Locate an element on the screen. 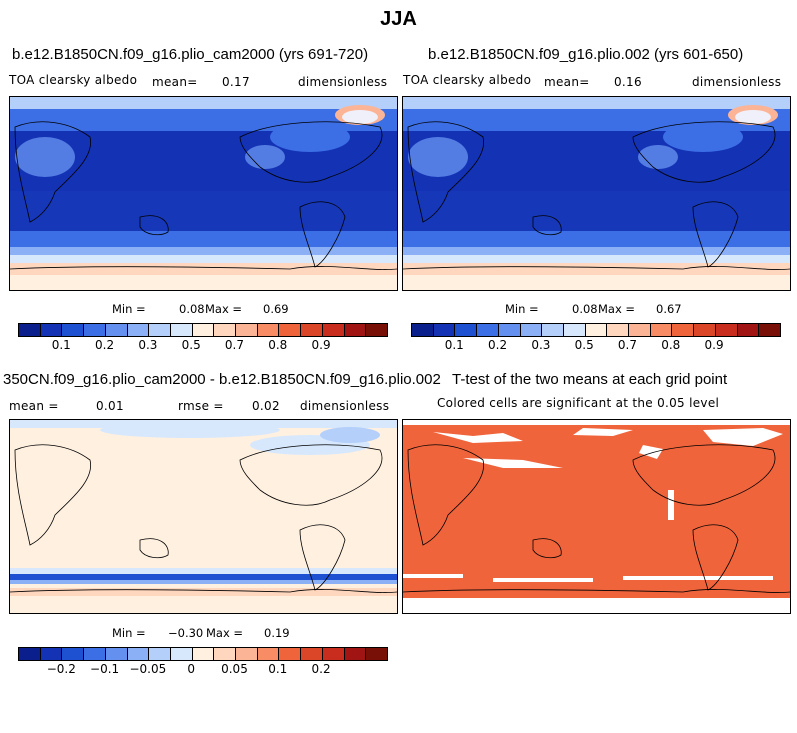 This screenshot has width=797, height=733. panel3-units: dimensionless is located at coordinates (345, 406).